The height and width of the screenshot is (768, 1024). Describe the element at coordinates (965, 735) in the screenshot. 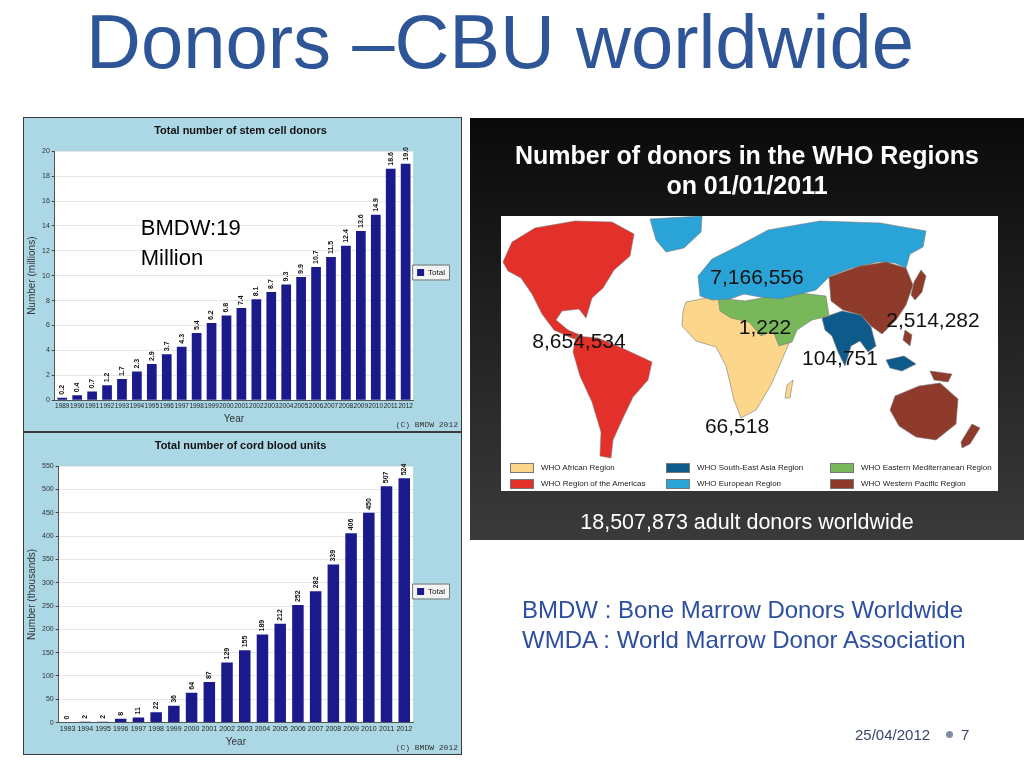

I see `text: 7` at that location.